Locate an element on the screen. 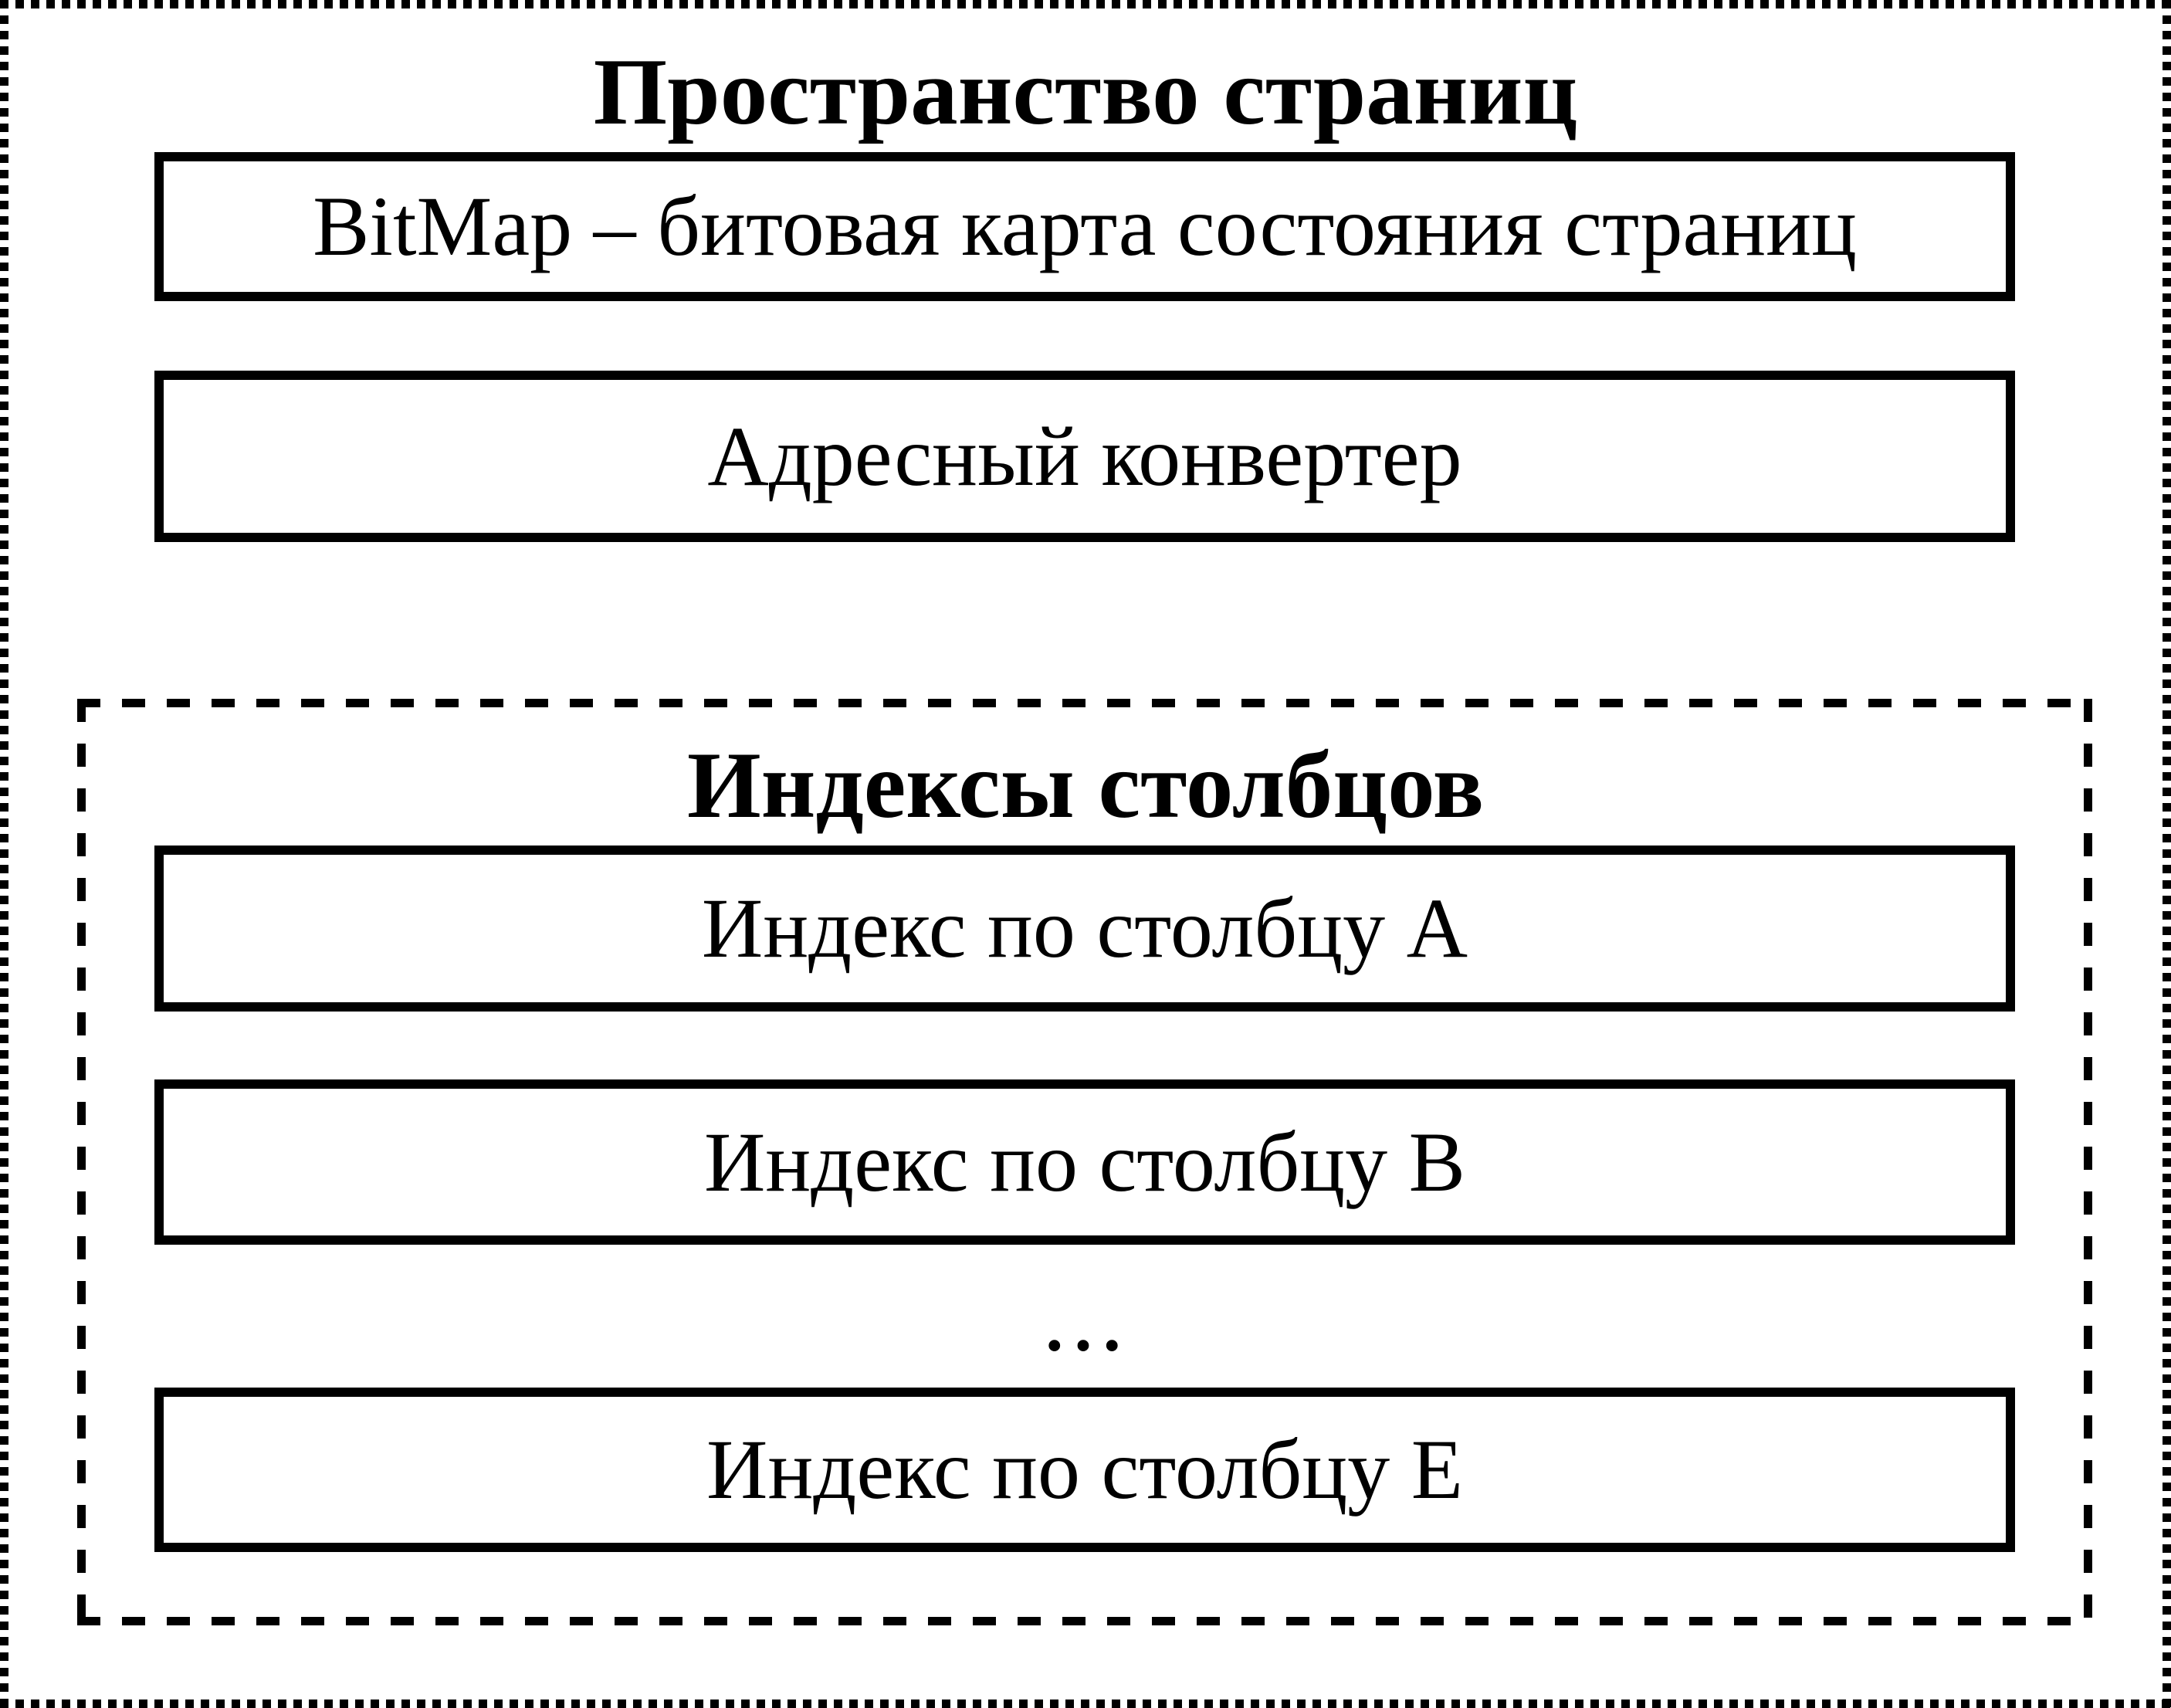 The width and height of the screenshot is (2171, 1708). index-box-column-b: Индекс по столбцу B is located at coordinates (1084, 1162).